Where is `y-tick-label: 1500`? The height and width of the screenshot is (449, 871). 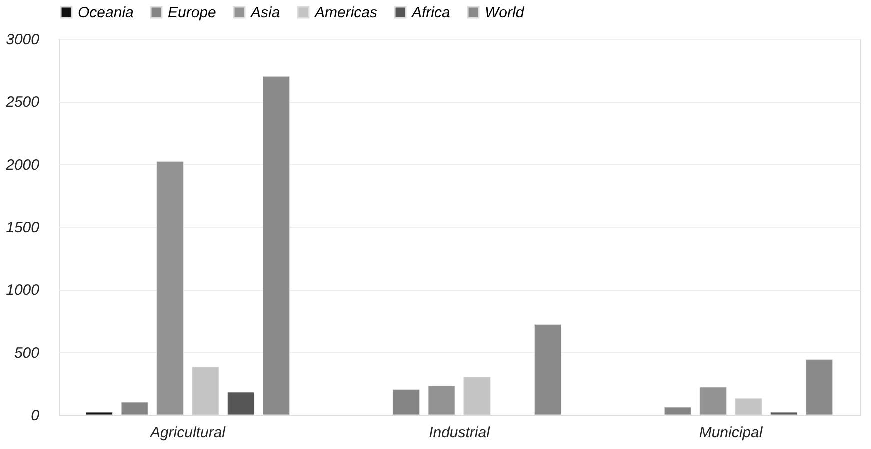 y-tick-label: 1500 is located at coordinates (23, 228).